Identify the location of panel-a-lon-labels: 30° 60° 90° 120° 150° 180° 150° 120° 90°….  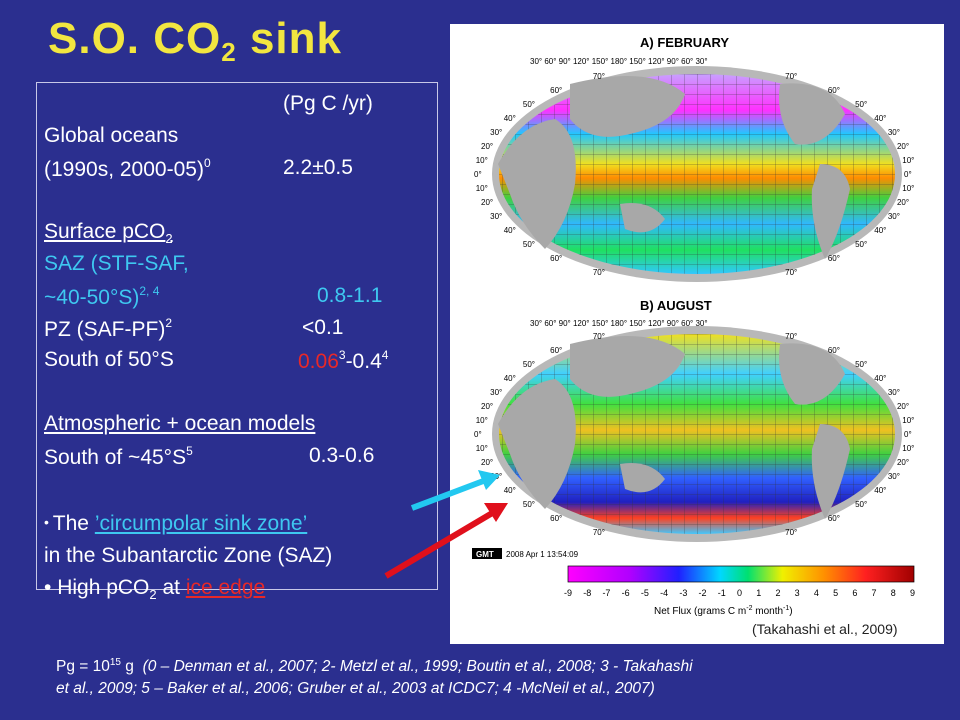
(619, 61).